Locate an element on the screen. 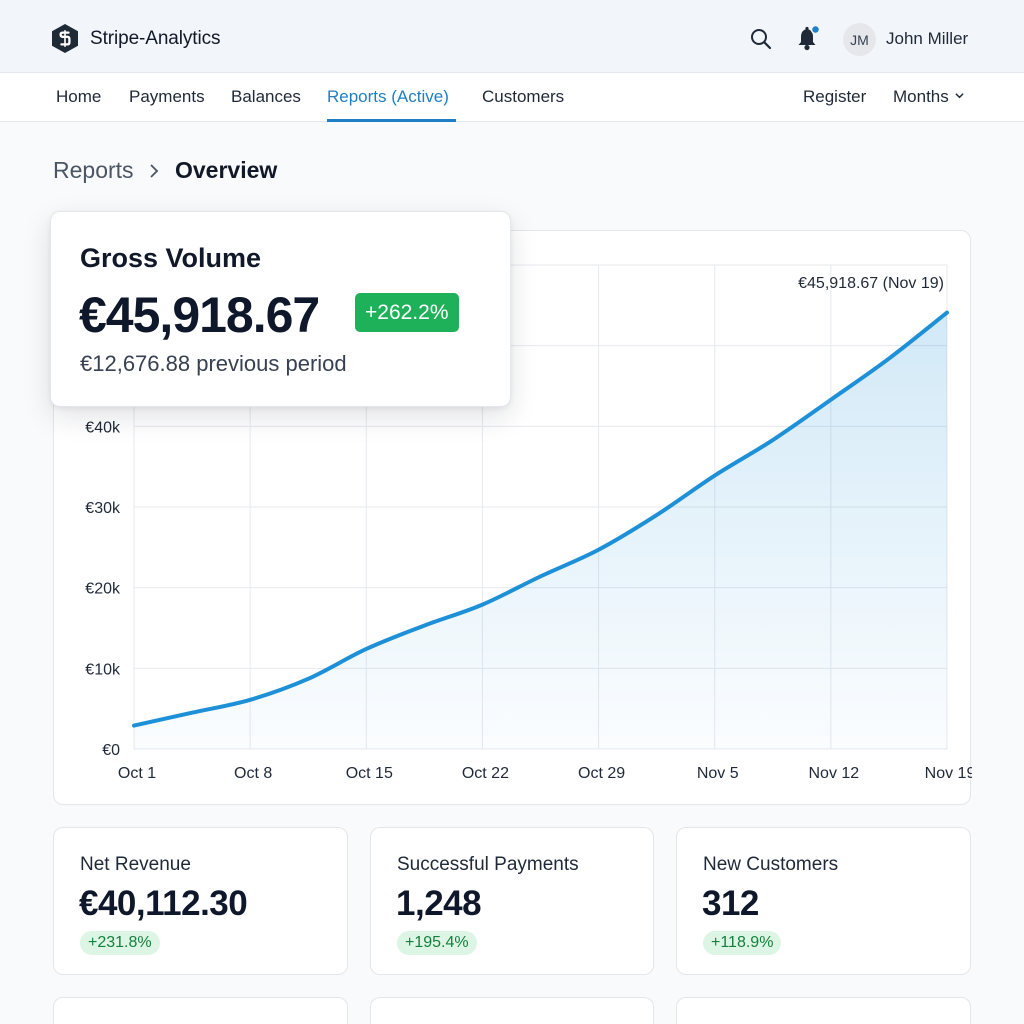 This screenshot has height=1024, width=1024. stat-value: 312 is located at coordinates (730, 903).